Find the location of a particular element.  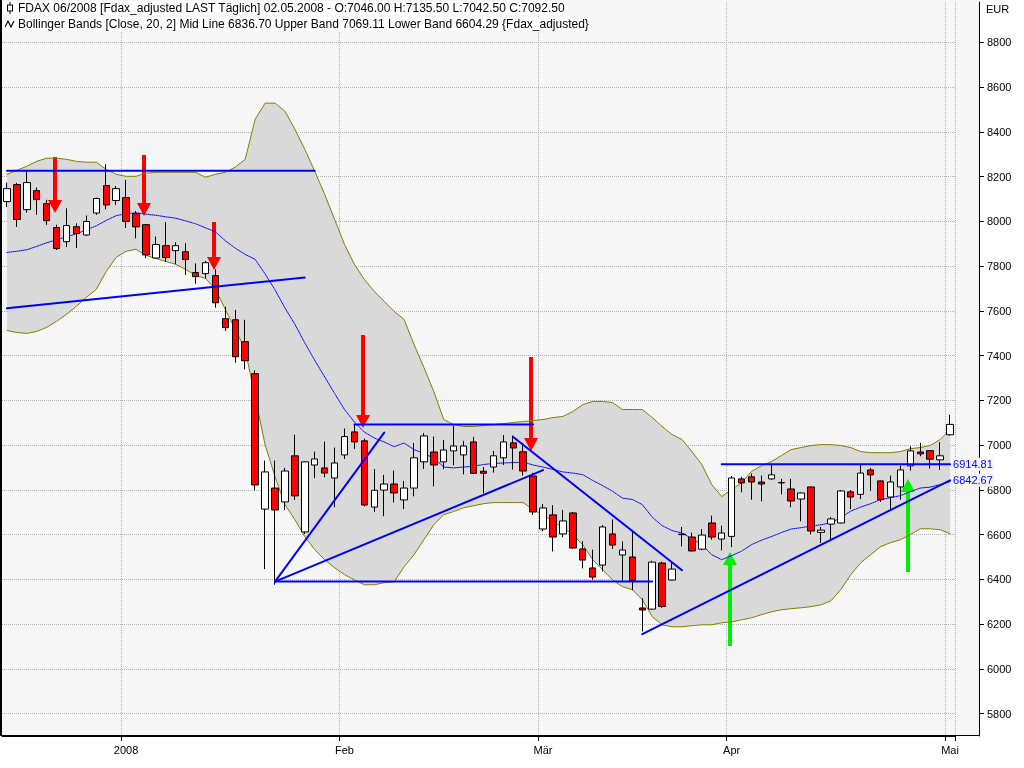

y-tick-label: 8000 is located at coordinates (999, 221).